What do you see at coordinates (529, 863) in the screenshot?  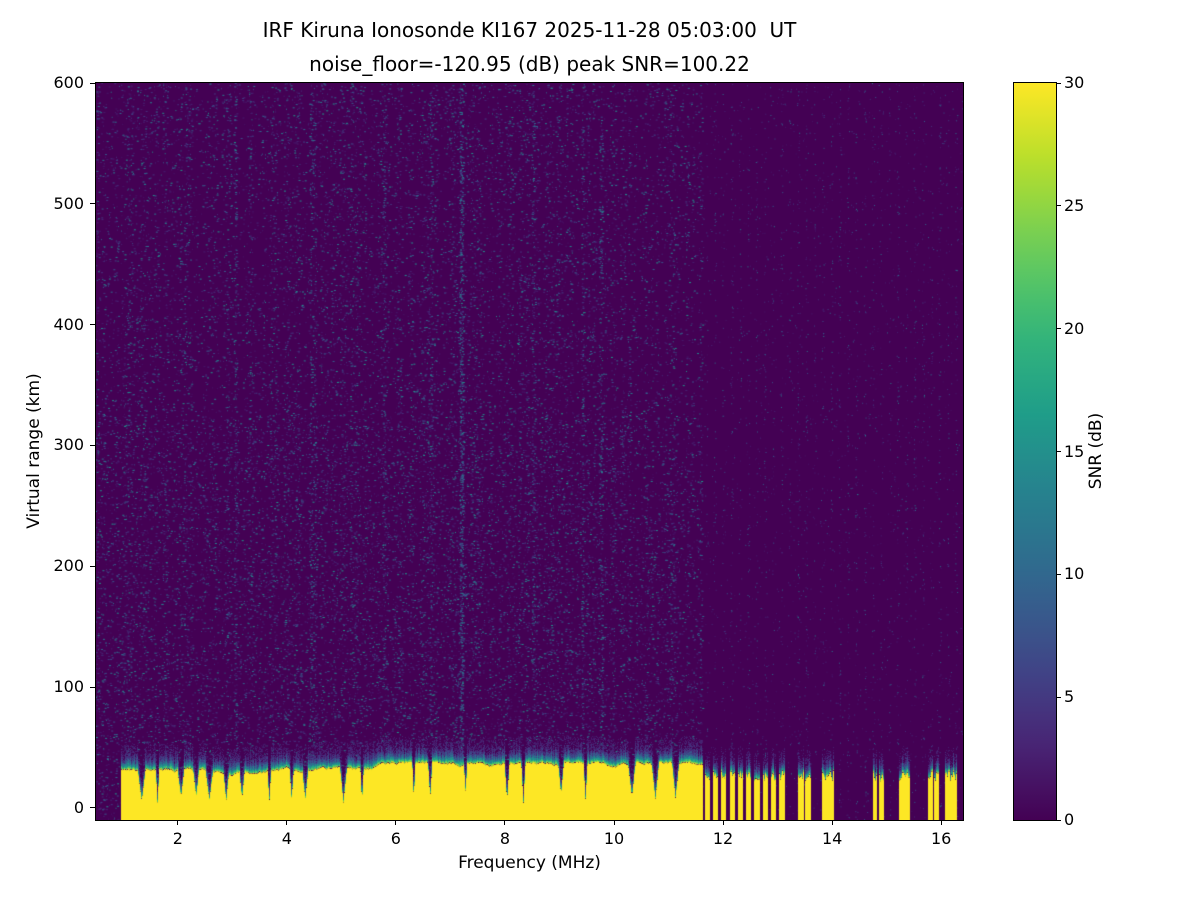 I see `x-axis-label: Frequency (MHz)` at bounding box center [529, 863].